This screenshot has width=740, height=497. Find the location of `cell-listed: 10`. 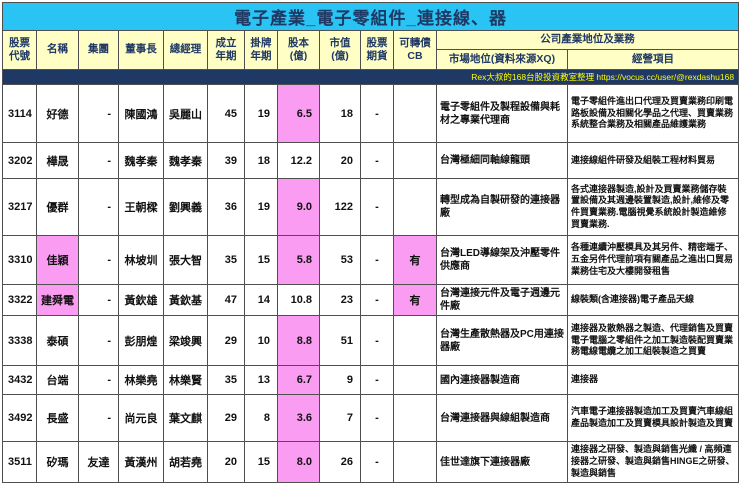

cell-listed: 10 is located at coordinates (261, 340).